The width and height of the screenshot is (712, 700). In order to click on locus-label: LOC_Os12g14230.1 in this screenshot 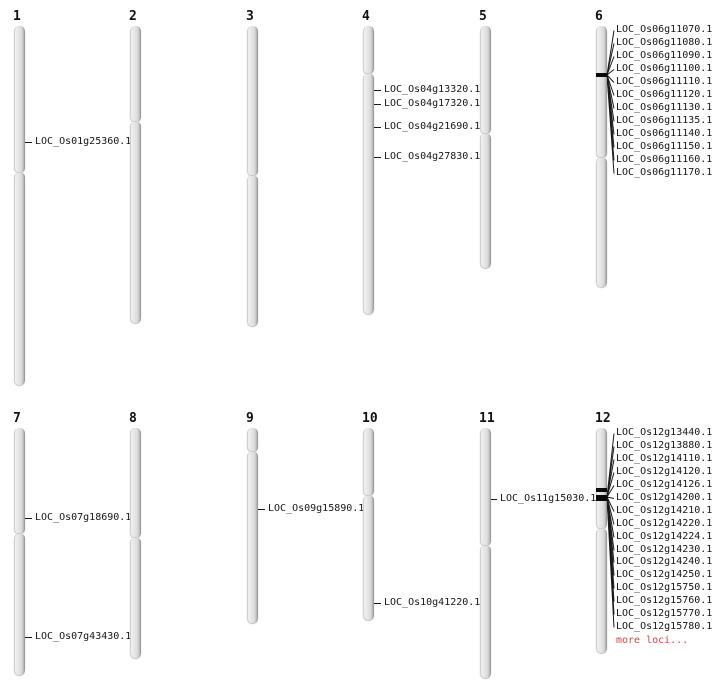, I will do `click(664, 549)`.